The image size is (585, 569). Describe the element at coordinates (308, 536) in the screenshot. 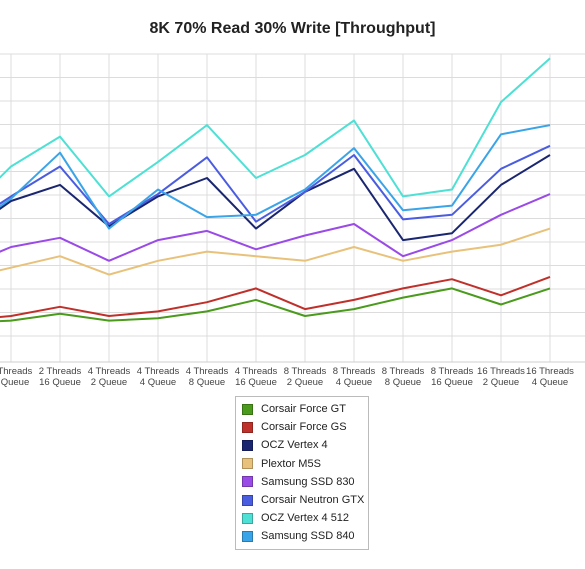

I see `legend-label: Samsung SSD 840` at that location.